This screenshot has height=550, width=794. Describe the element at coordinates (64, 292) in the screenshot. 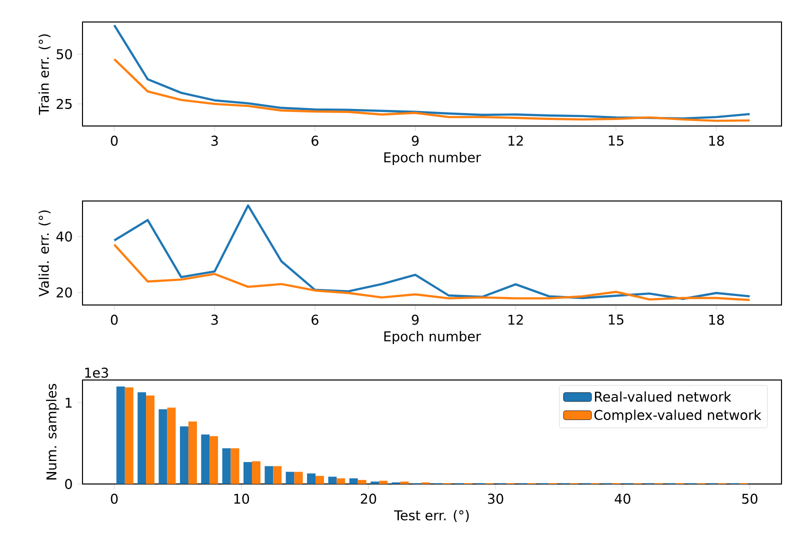

I see `y-tick-label: 20` at that location.